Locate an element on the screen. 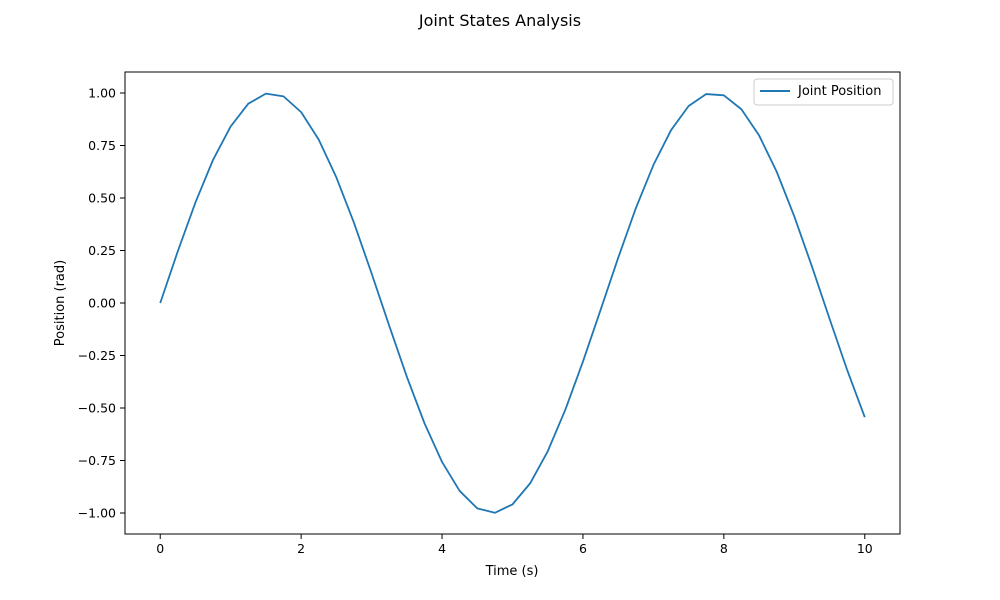  chart-title: Joint States Analysis is located at coordinates (499, 20).